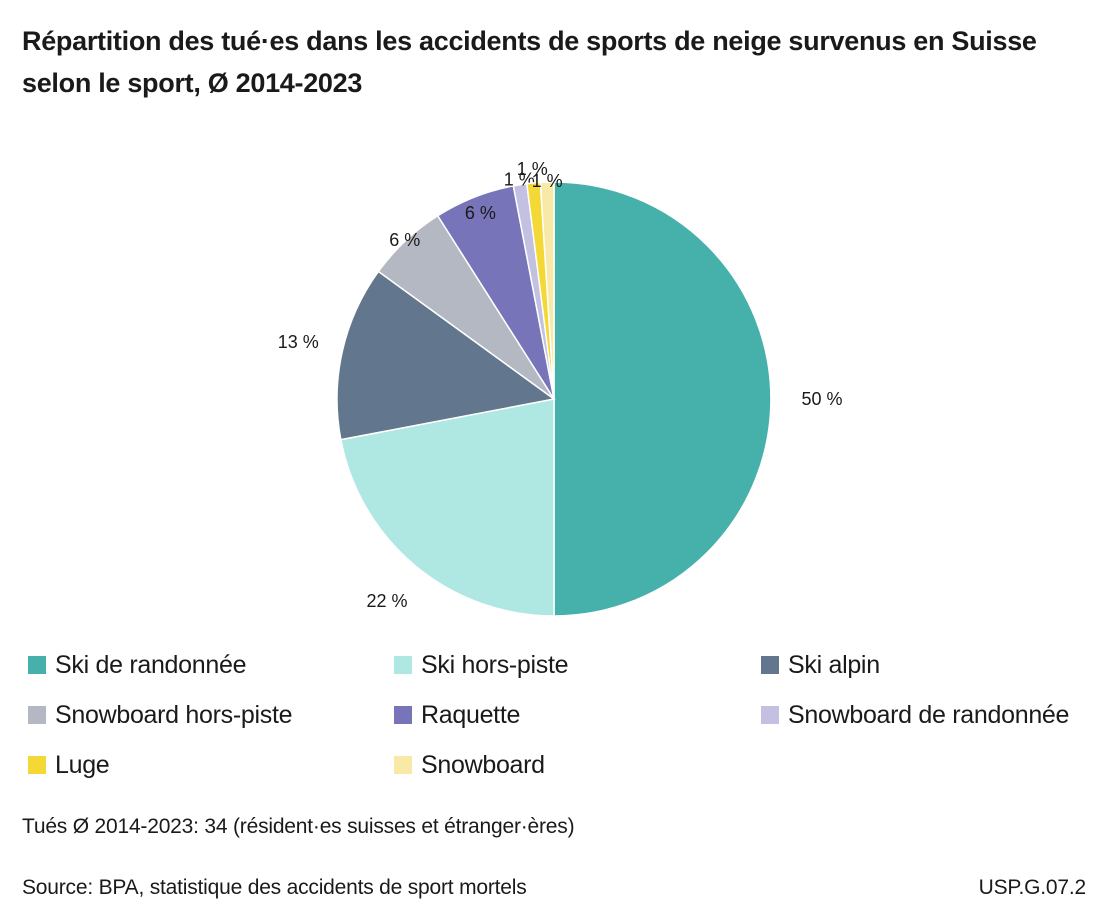  I want to click on legend-item: Ski de randonnée, so click(137, 665).